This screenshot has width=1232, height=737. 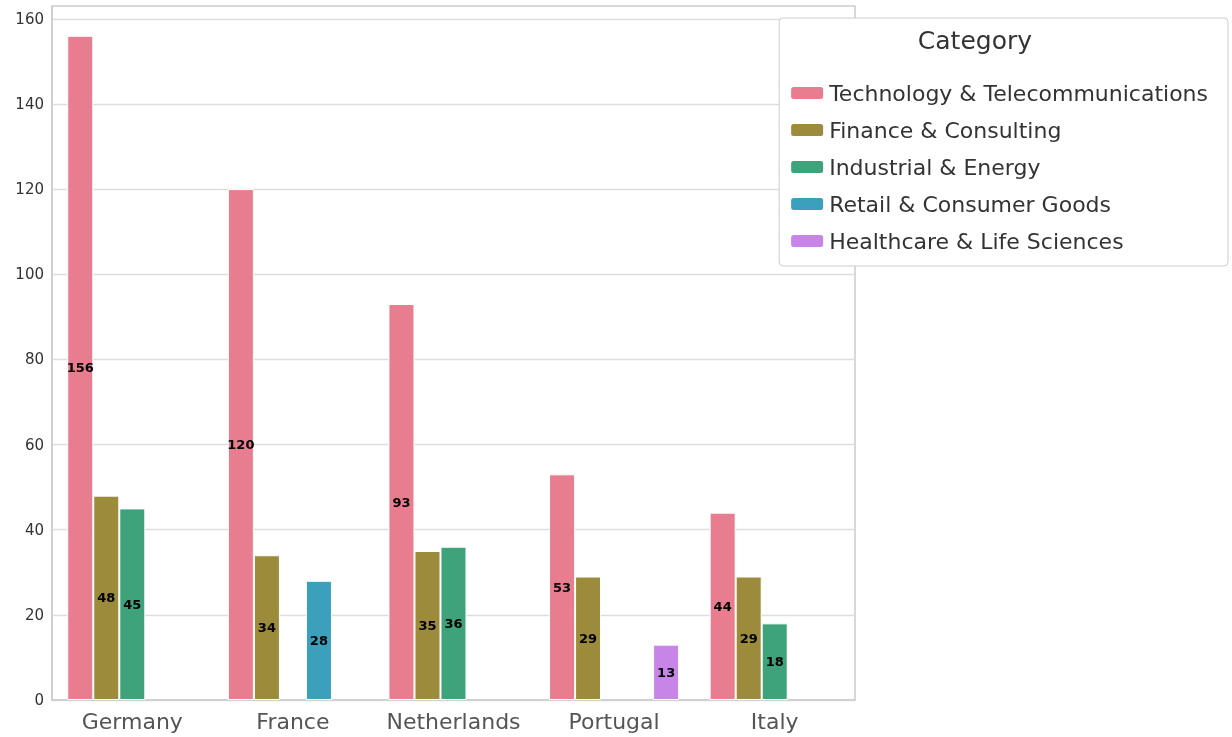 What do you see at coordinates (29, 274) in the screenshot?
I see `y-tick-label: 100` at bounding box center [29, 274].